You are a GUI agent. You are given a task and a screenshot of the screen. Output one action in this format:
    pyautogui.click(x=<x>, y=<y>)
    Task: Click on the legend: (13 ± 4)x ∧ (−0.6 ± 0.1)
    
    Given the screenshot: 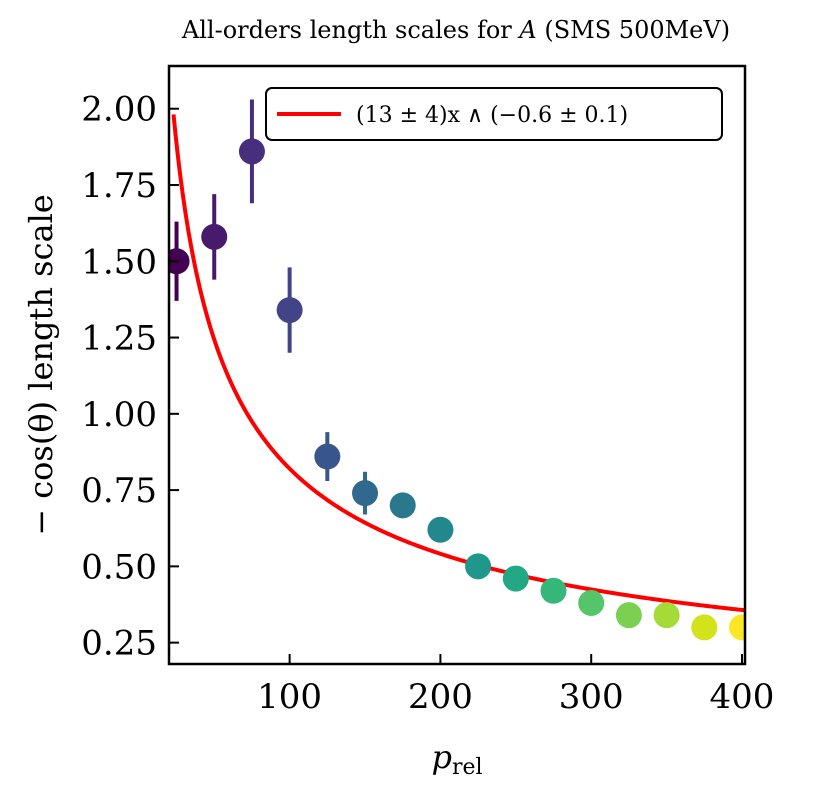 What is the action you would take?
    pyautogui.click(x=494, y=114)
    